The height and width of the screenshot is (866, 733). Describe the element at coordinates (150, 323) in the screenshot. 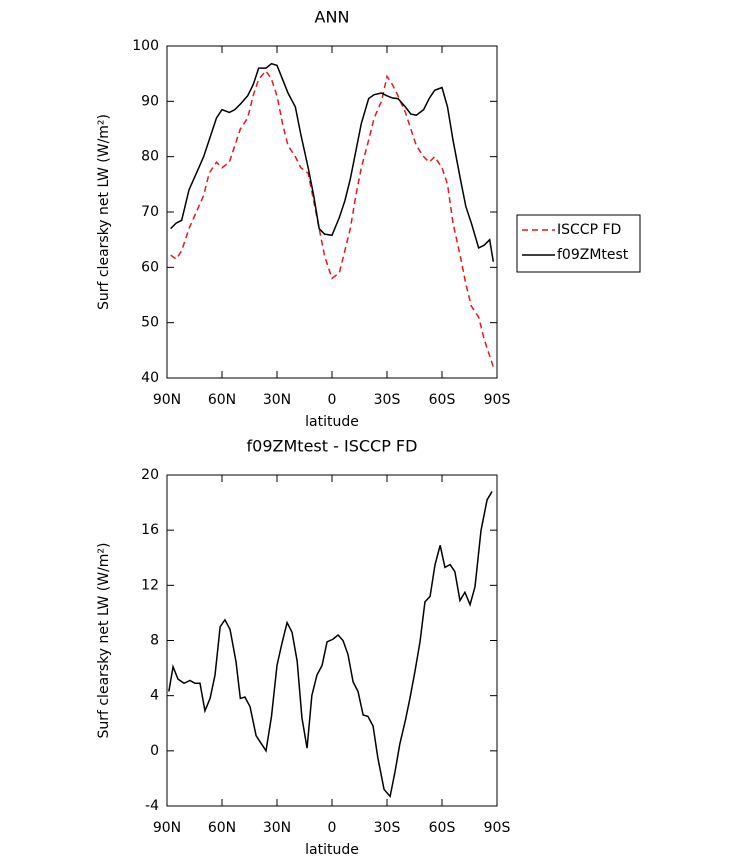

I see `y-tick-label: 50` at that location.